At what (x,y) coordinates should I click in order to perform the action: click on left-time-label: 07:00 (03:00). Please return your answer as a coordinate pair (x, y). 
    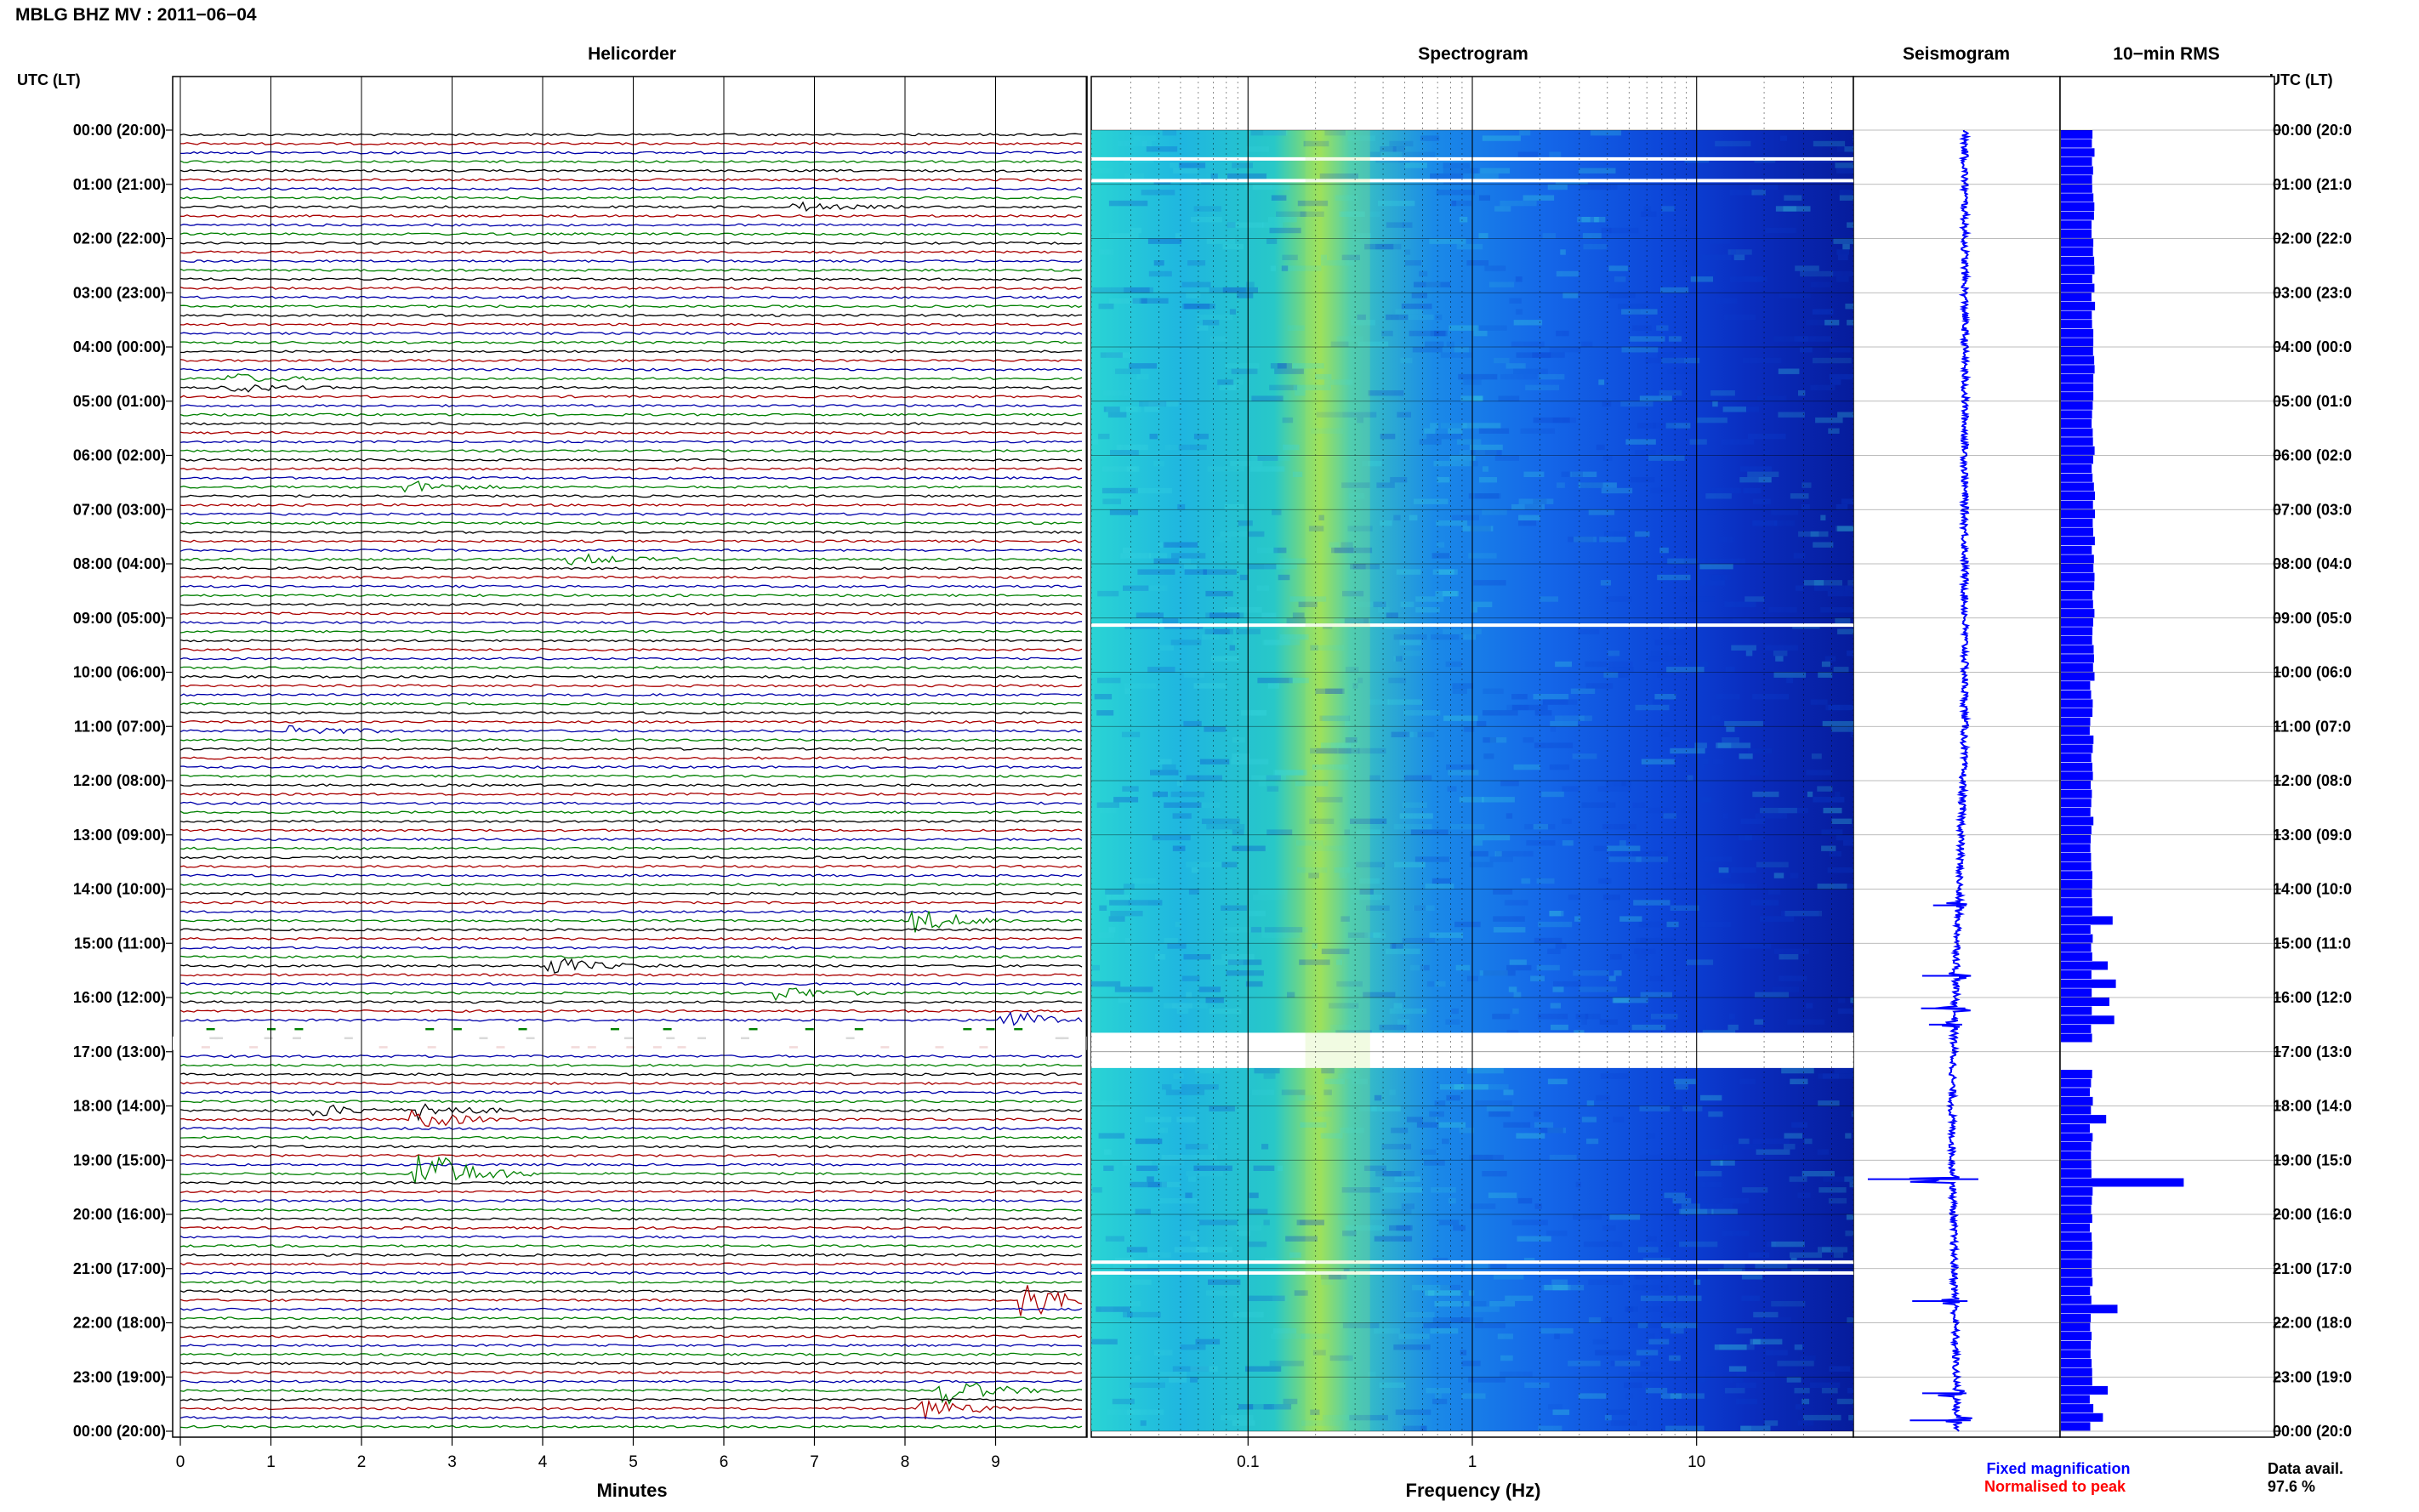
    Looking at the image, I should click on (119, 509).